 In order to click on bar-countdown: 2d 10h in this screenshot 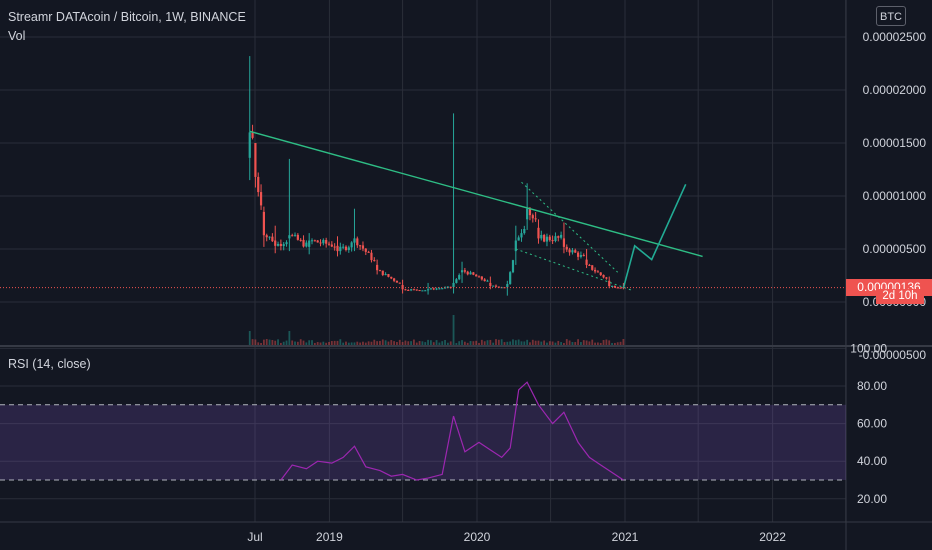, I will do `click(900, 296)`.